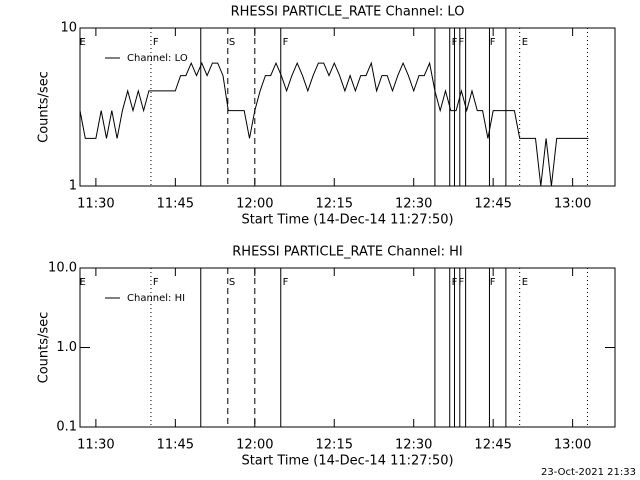  Describe the element at coordinates (156, 298) in the screenshot. I see `legend-label: Channel: HI` at that location.